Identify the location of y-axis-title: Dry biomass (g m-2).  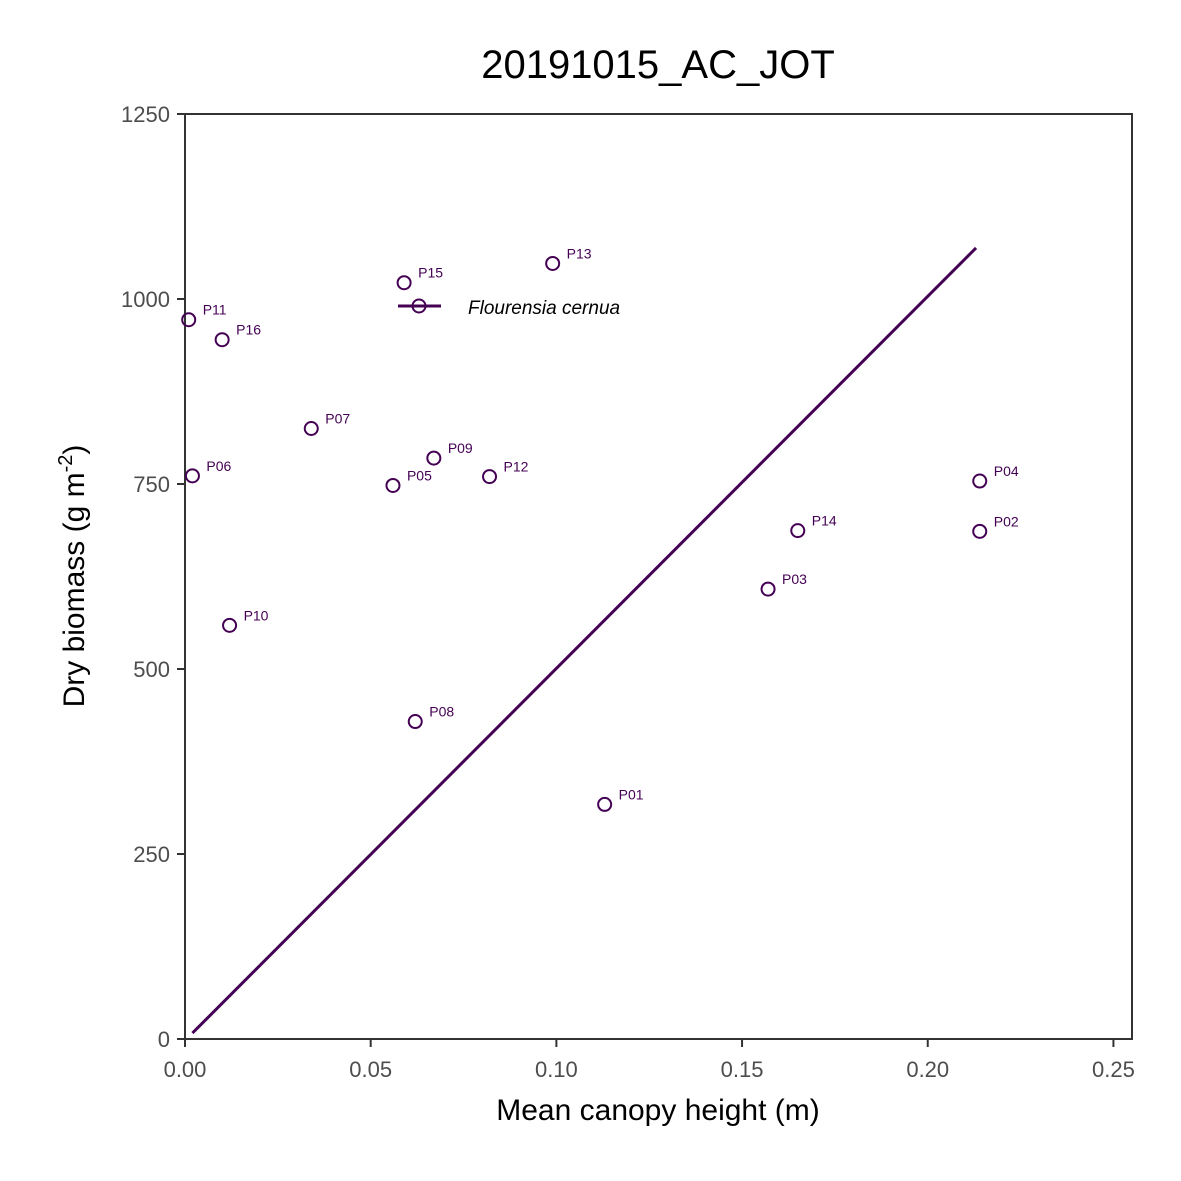
(73, 576).